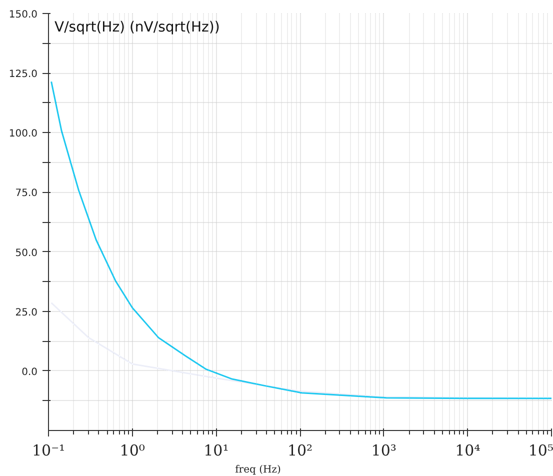 This screenshot has width=553, height=476. What do you see at coordinates (30, 372) in the screenshot?
I see `y-tick-label: 0.0` at bounding box center [30, 372].